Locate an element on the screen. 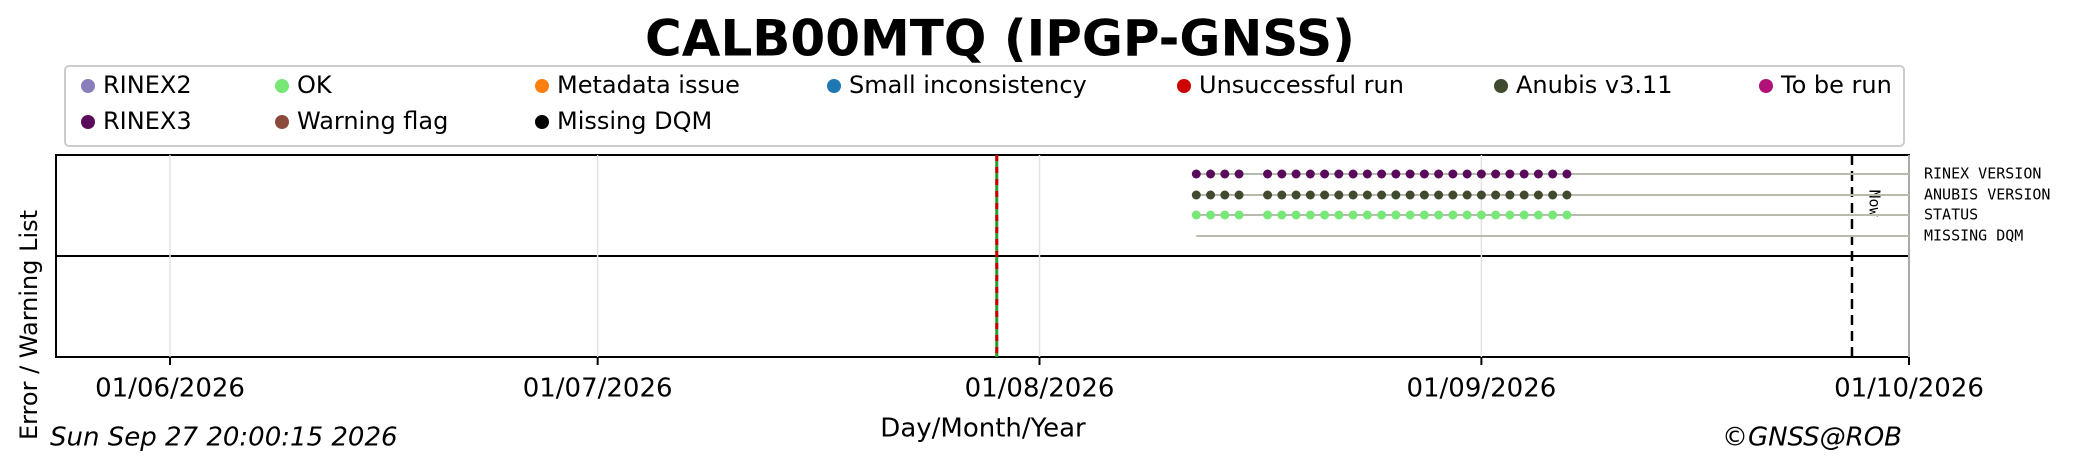 The height and width of the screenshot is (474, 2083). x-tick-label: 01/09/2026 is located at coordinates (1481, 389).